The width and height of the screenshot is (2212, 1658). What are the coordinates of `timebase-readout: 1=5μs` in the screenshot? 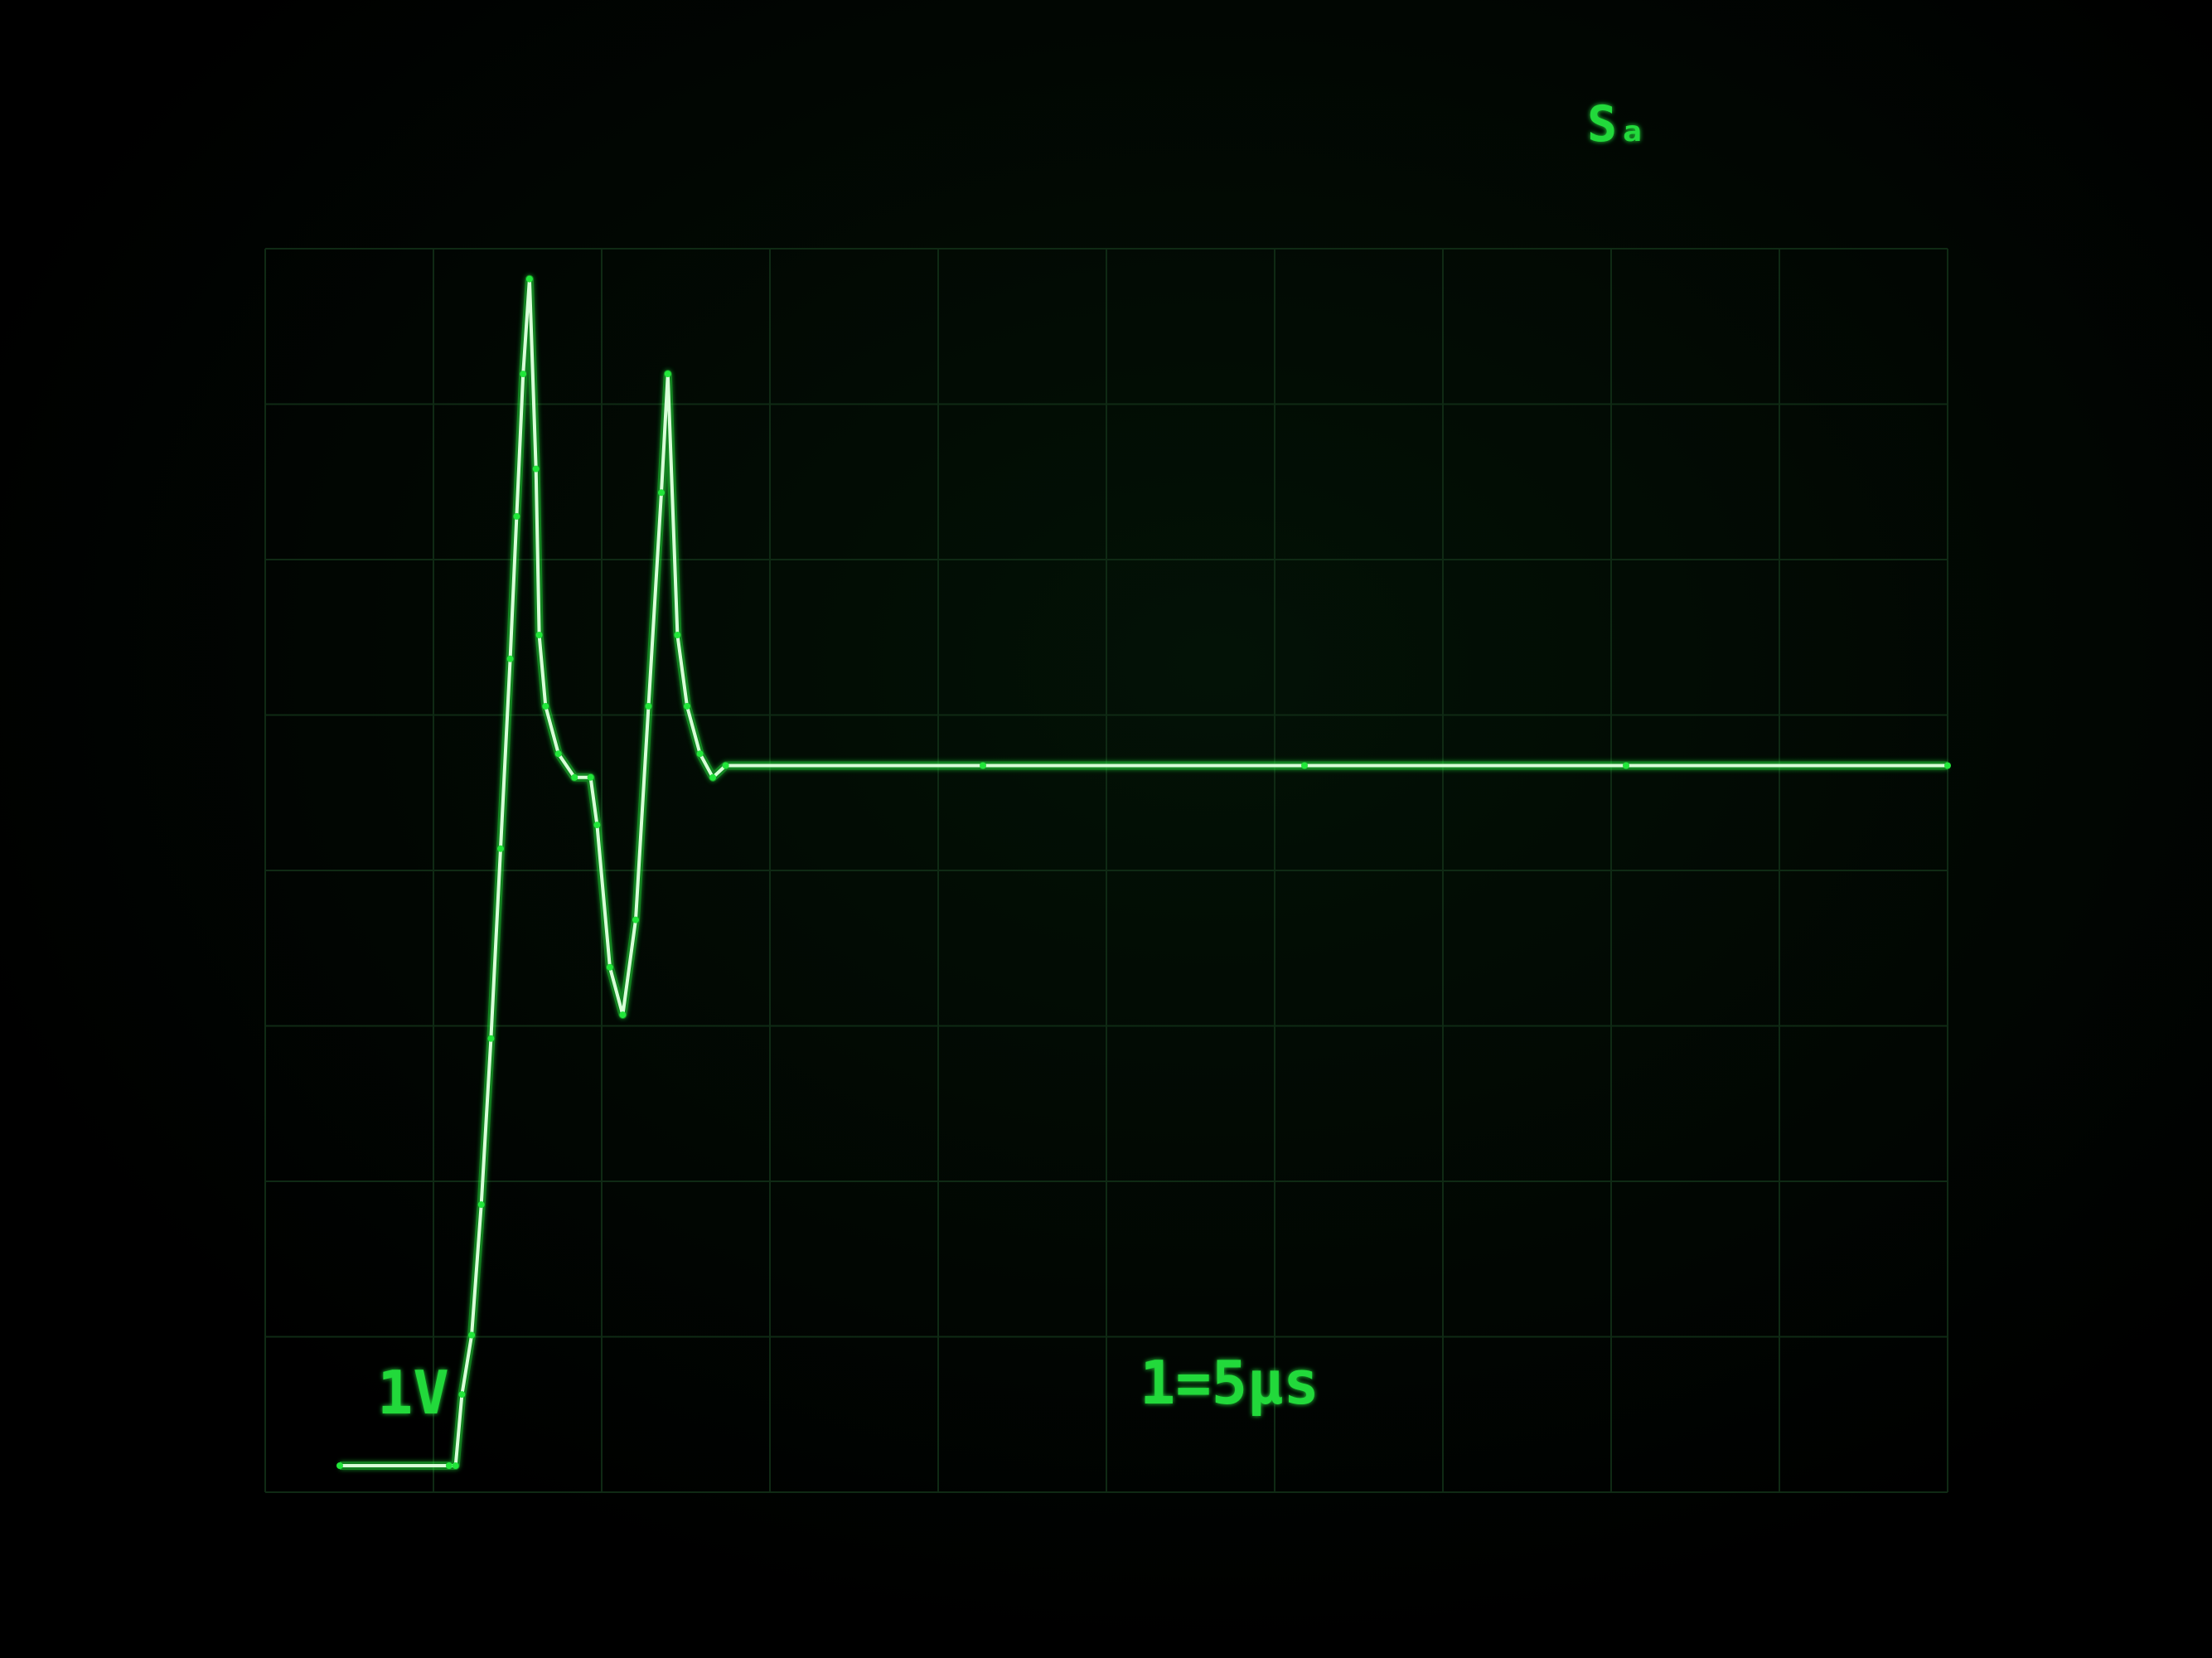 It's located at (1229, 1383).